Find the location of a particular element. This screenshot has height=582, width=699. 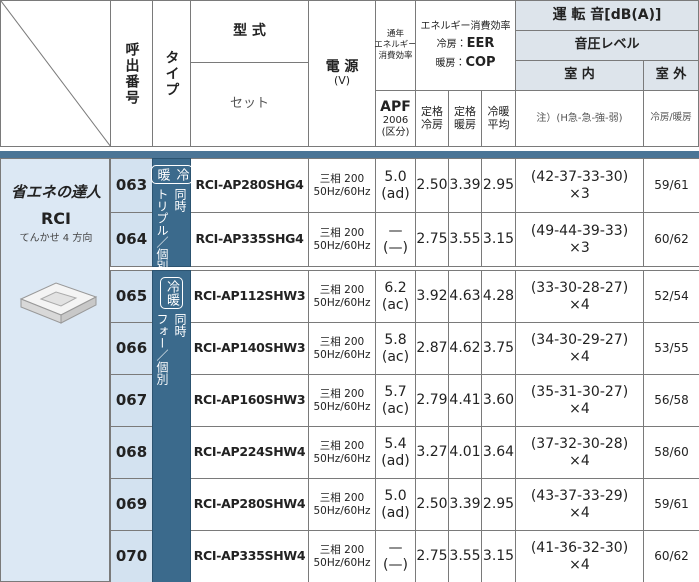

indoor-note: 注）(H急-急-強-弱) is located at coordinates (579, 118).